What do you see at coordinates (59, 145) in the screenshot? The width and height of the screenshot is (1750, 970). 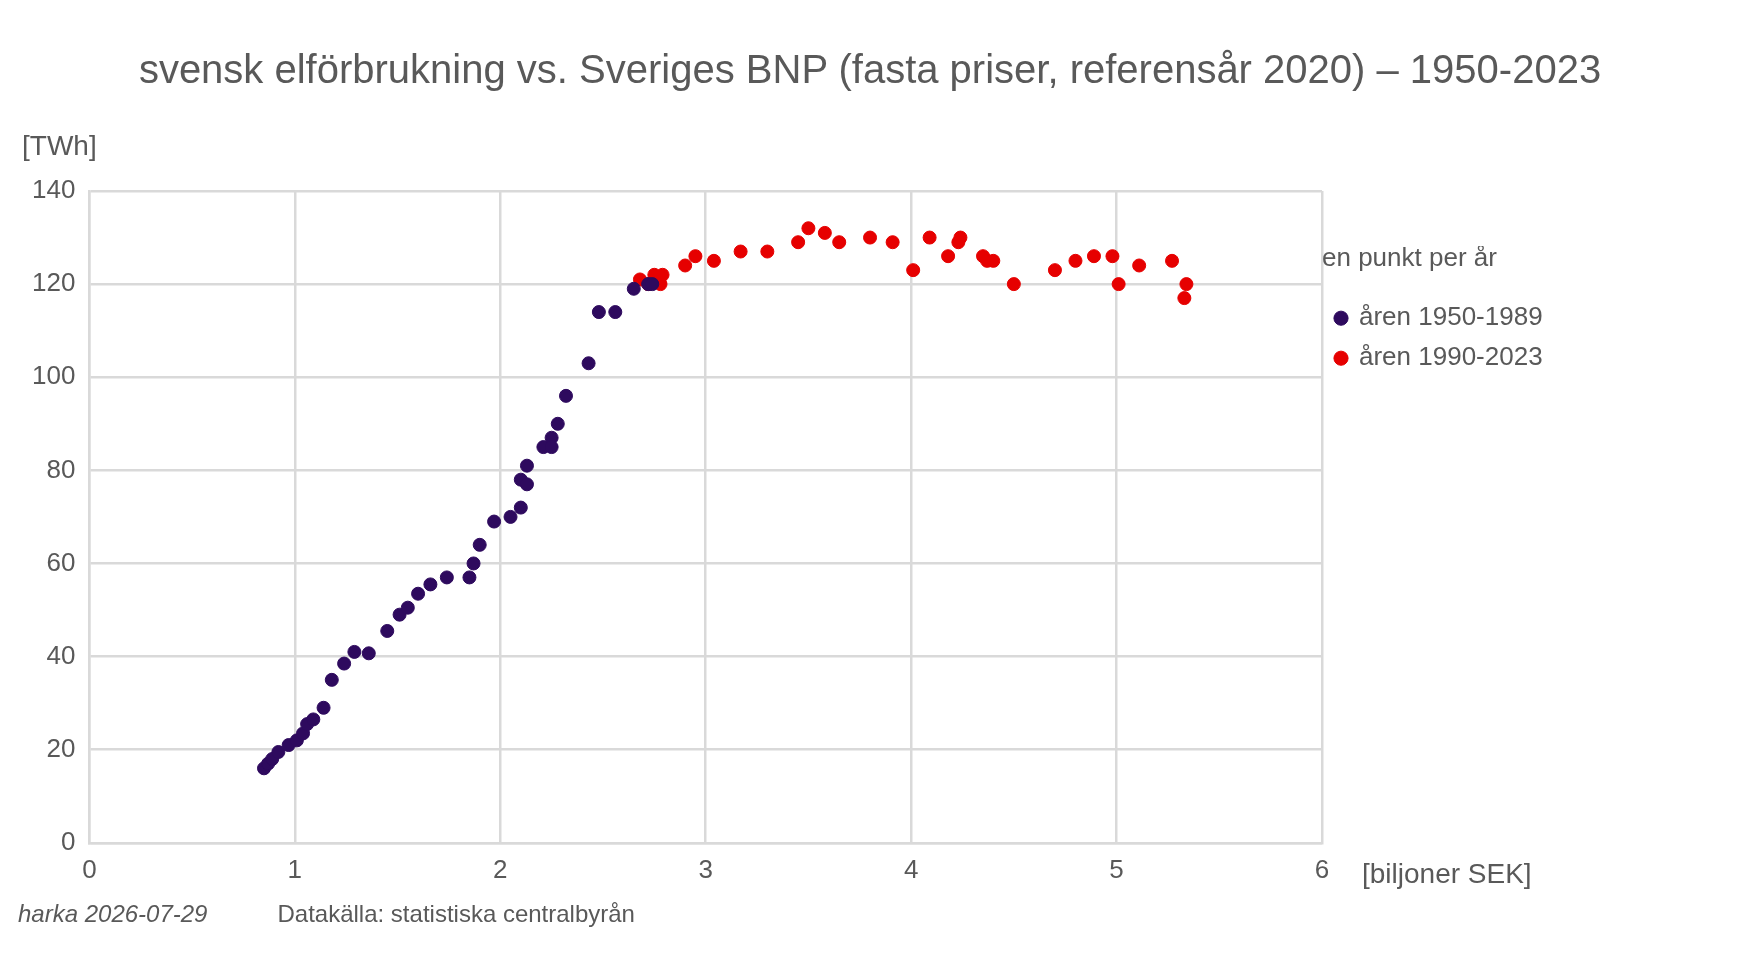 I see `y-axis-title: [TWh]` at bounding box center [59, 145].